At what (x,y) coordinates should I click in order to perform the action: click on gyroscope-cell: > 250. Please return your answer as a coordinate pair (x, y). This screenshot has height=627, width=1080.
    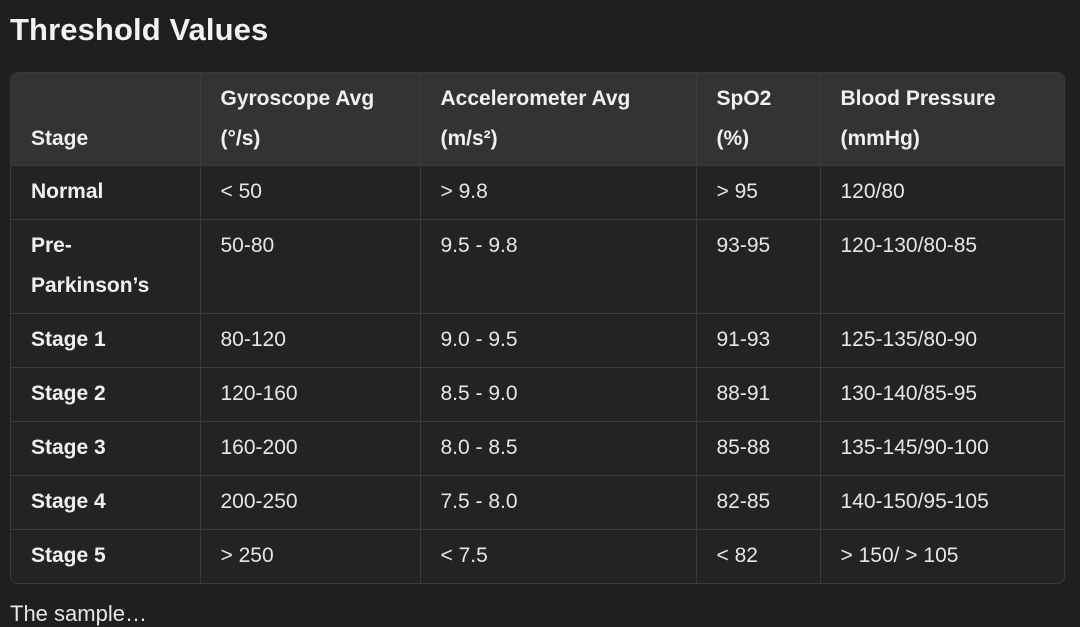
    Looking at the image, I should click on (310, 556).